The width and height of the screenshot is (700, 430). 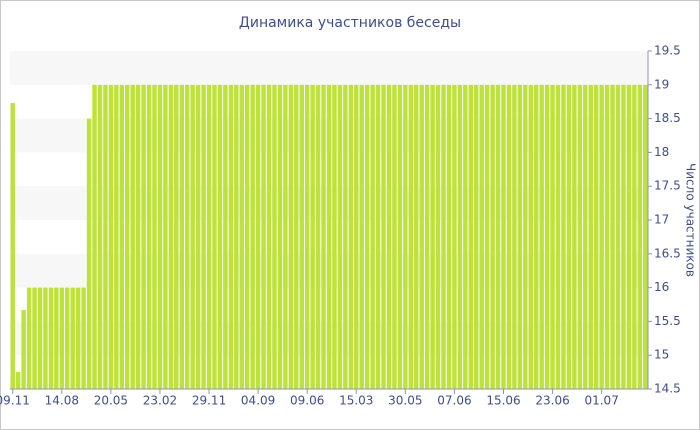 I want to click on grid-band, so click(x=329, y=68).